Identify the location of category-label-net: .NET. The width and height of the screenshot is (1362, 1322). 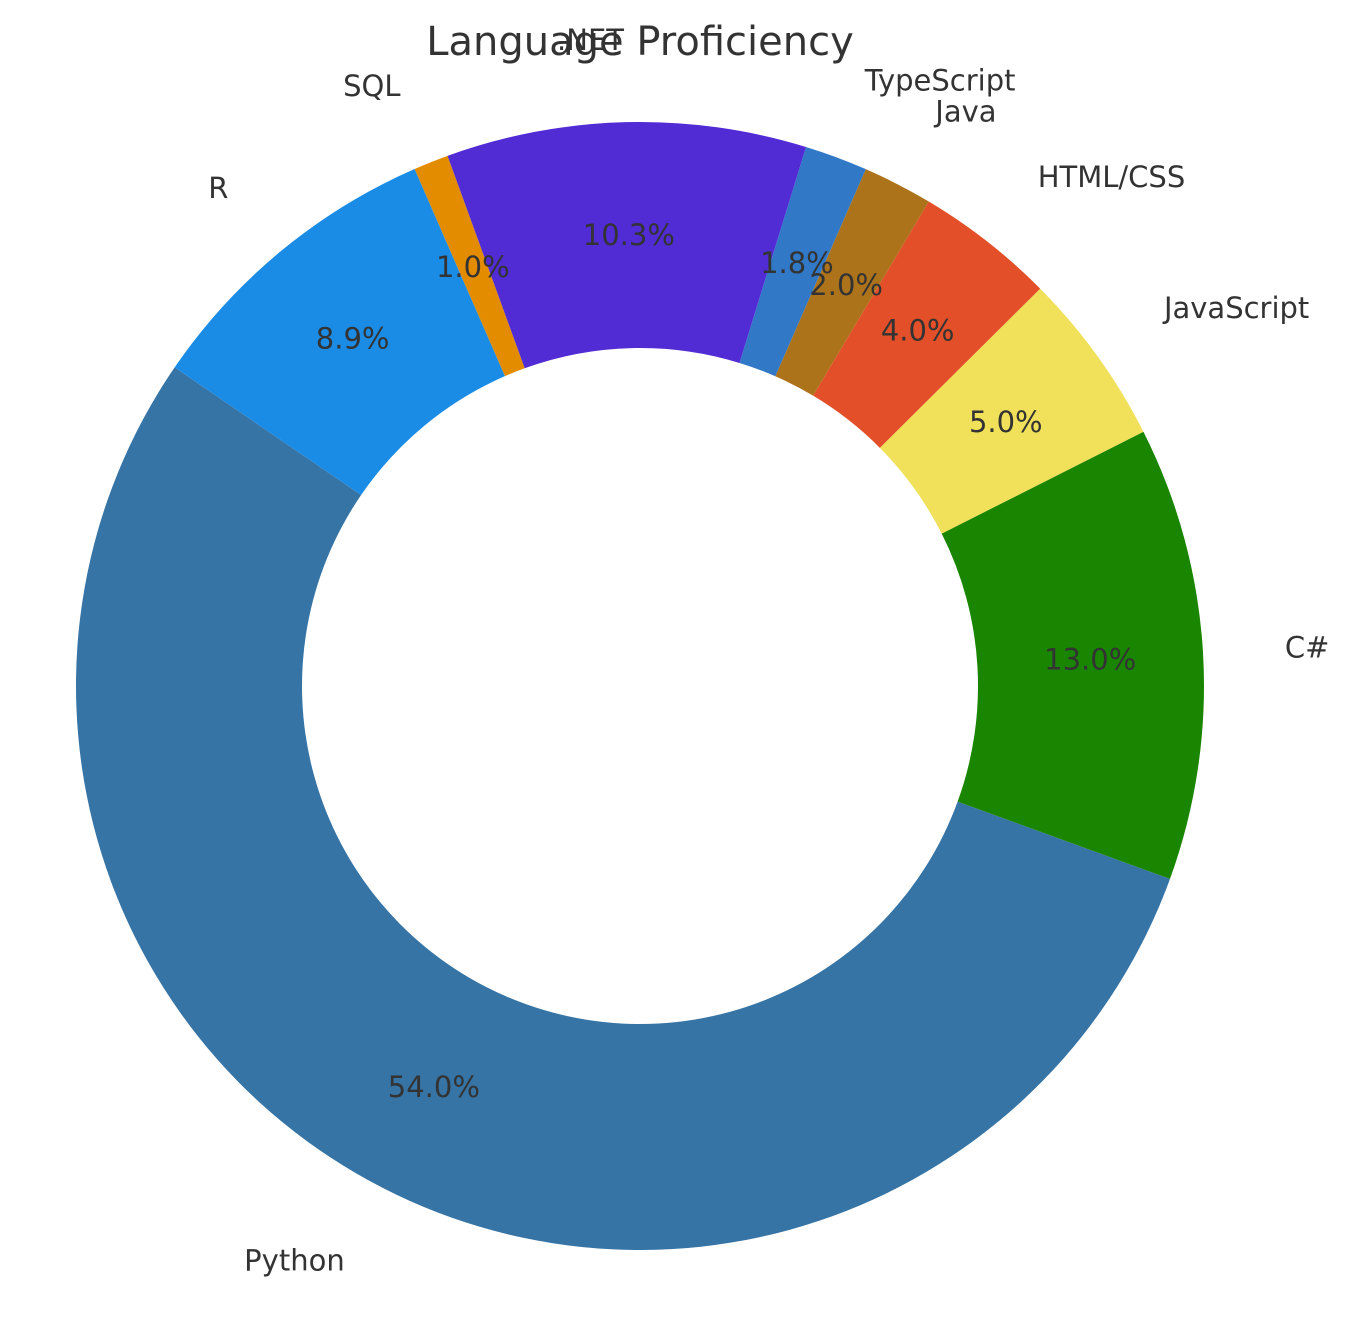
(590, 40).